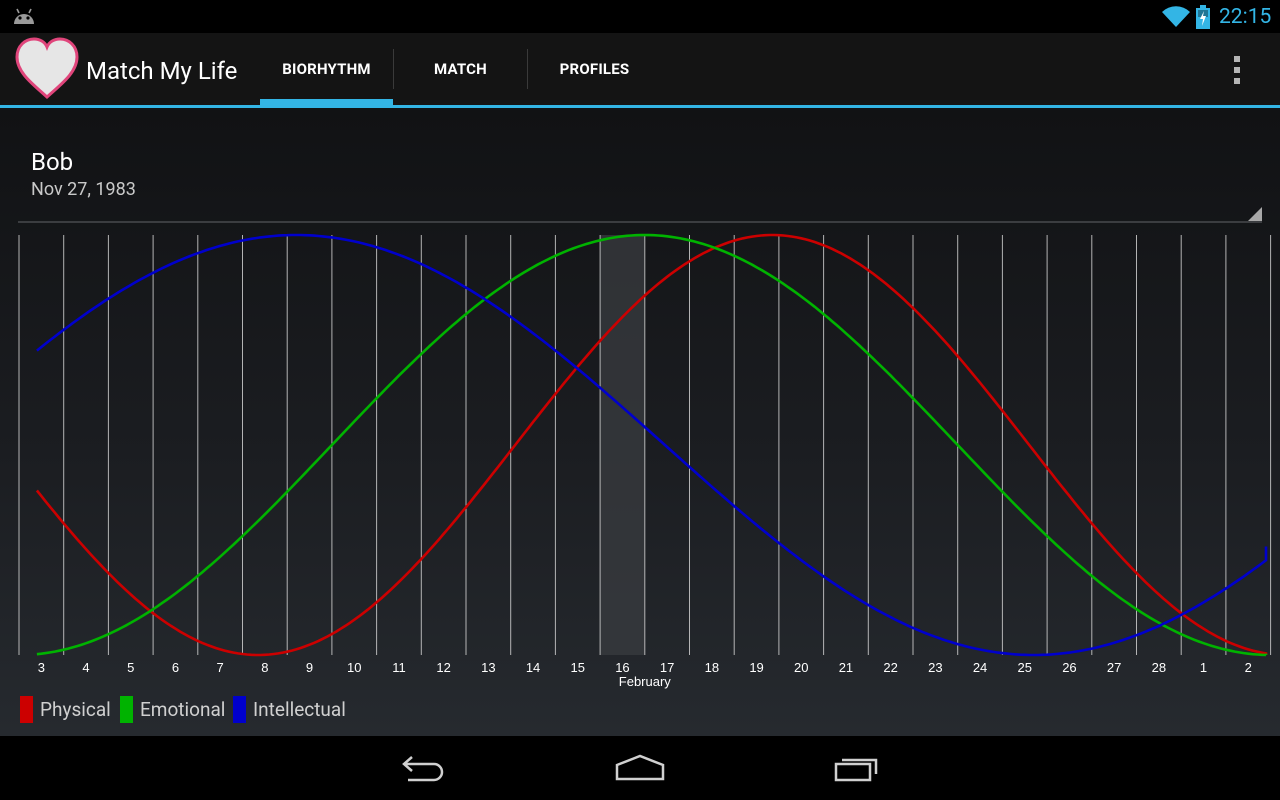  Describe the element at coordinates (935, 667) in the screenshot. I see `x-tick-label: 23` at that location.